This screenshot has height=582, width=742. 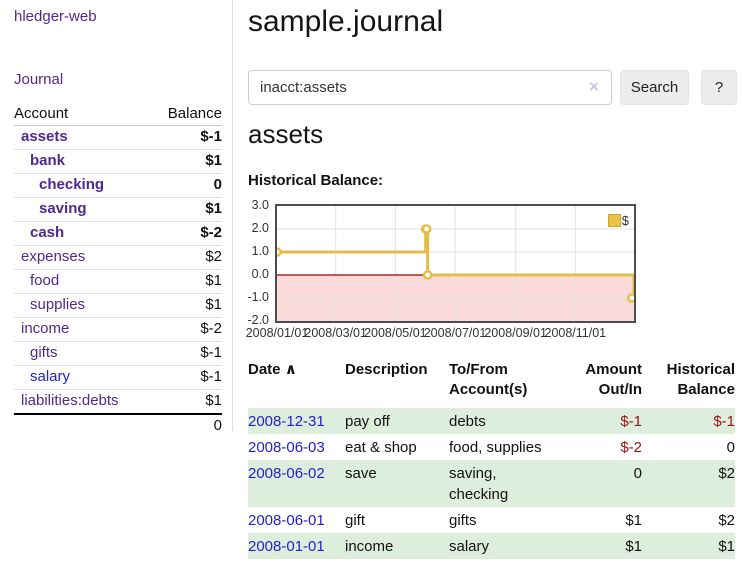 What do you see at coordinates (495, 447) in the screenshot?
I see `transaction-accounts: food, supplies` at bounding box center [495, 447].